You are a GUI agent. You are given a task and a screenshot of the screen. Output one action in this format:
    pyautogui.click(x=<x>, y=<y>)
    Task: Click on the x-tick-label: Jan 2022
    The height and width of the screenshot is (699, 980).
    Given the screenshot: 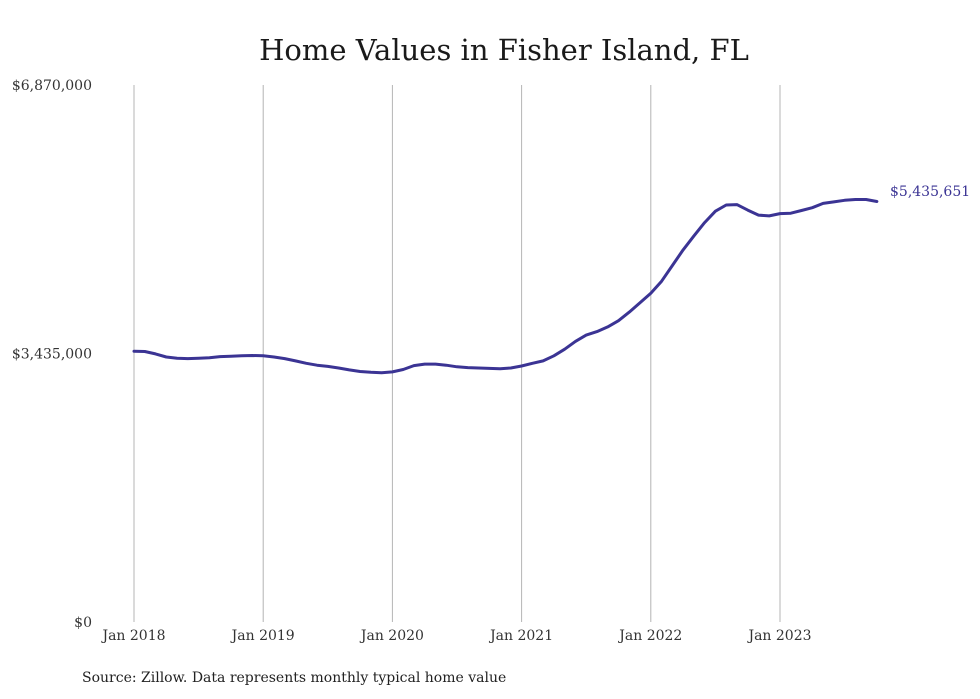 What is the action you would take?
    pyautogui.click(x=649, y=636)
    